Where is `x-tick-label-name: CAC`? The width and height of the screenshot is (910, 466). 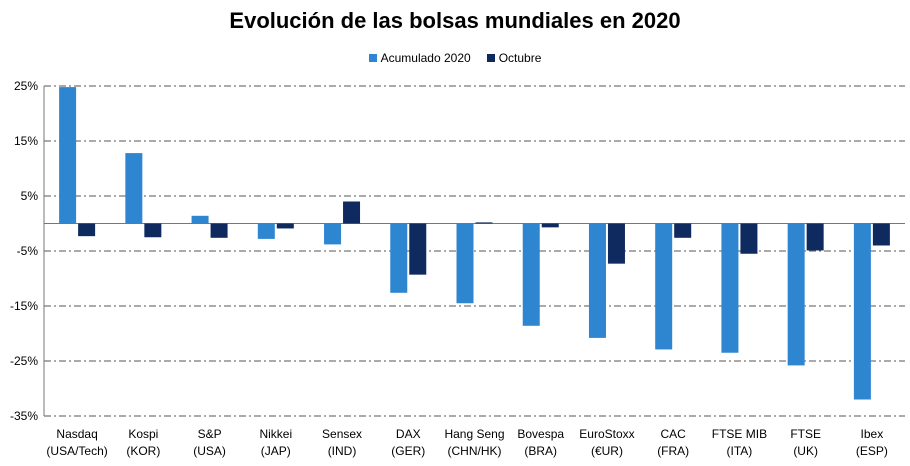
x-tick-label-name: CAC is located at coordinates (674, 434).